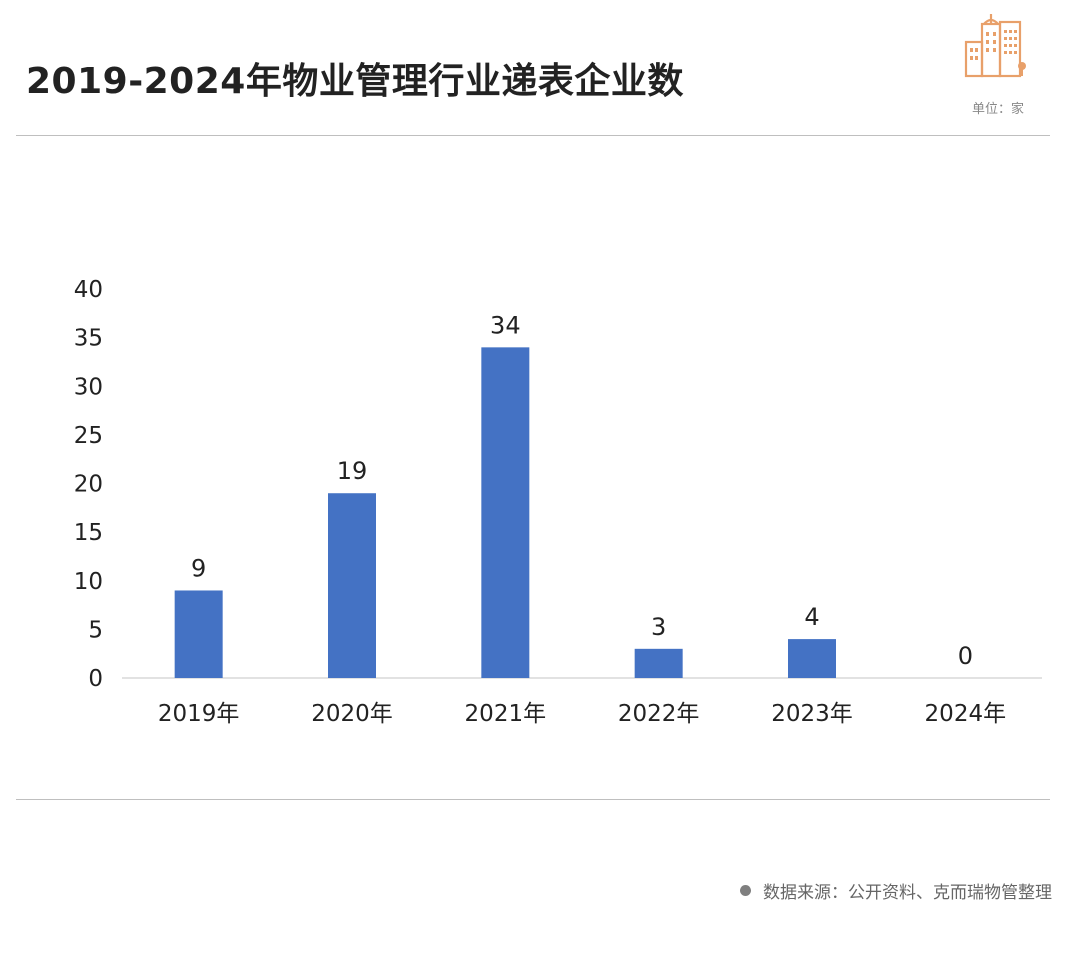 The image size is (1080, 964). What do you see at coordinates (505, 325) in the screenshot?
I see `data-label: 34` at bounding box center [505, 325].